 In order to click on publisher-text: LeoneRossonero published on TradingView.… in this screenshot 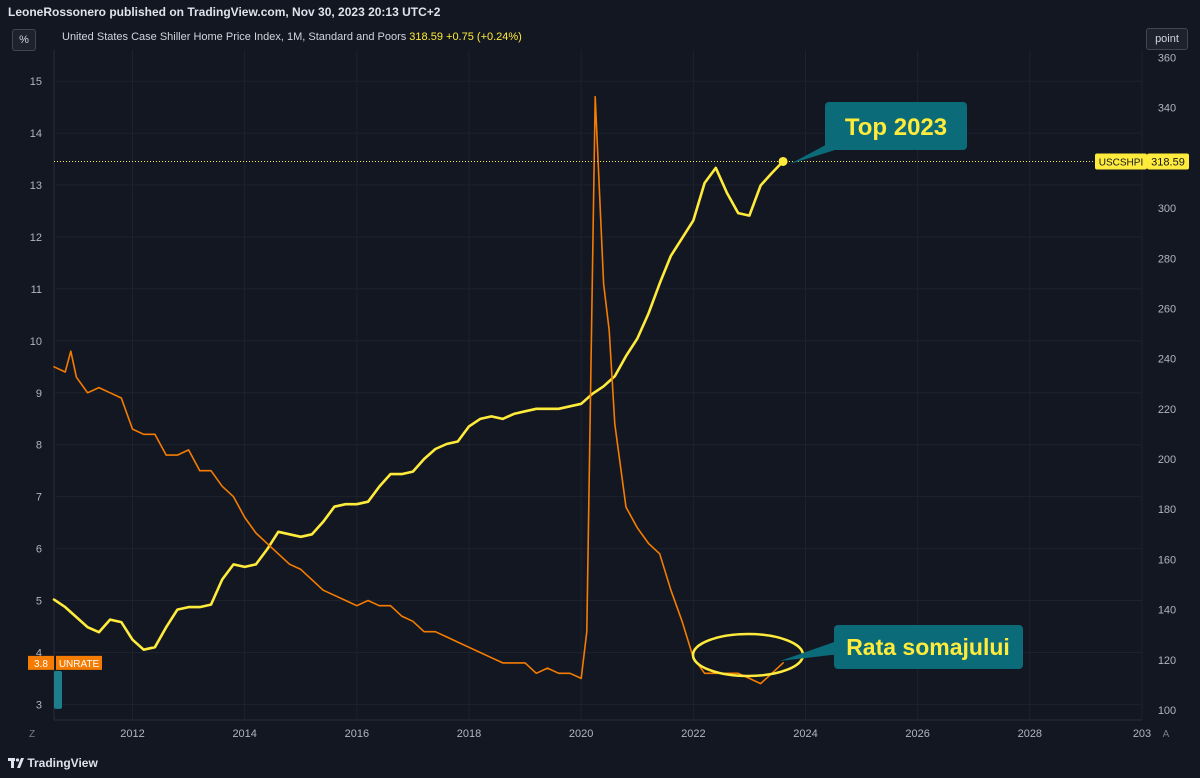, I will do `click(224, 12)`.